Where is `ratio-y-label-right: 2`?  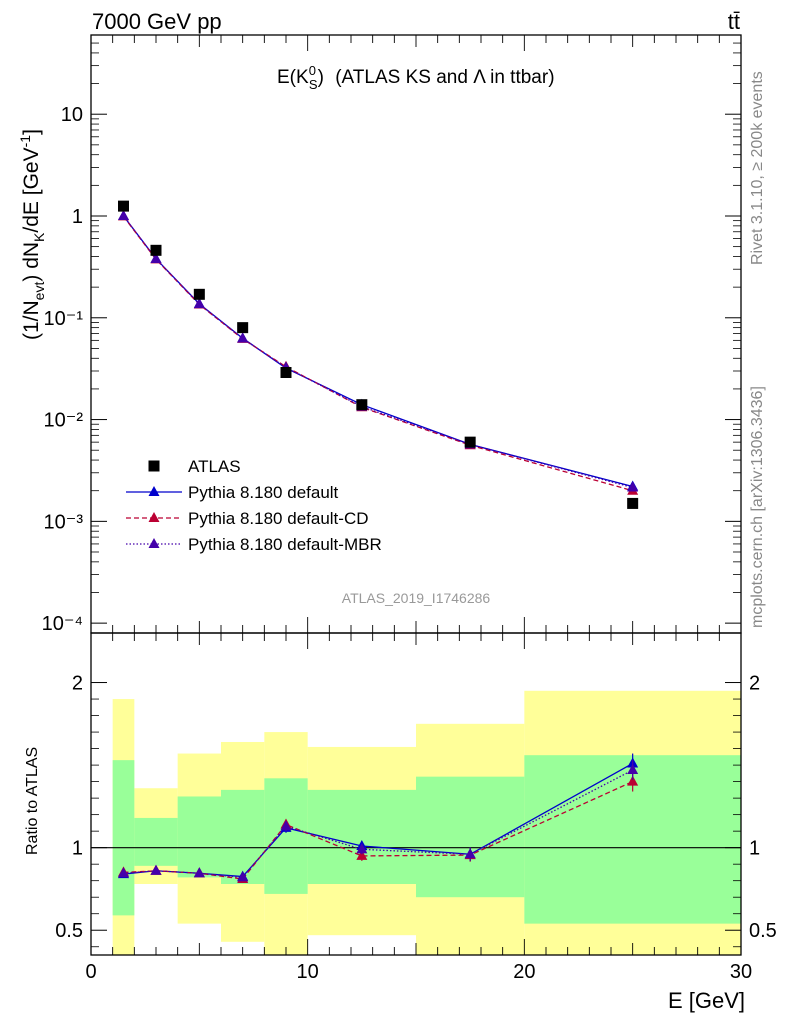
ratio-y-label-right: 2 is located at coordinates (754, 684).